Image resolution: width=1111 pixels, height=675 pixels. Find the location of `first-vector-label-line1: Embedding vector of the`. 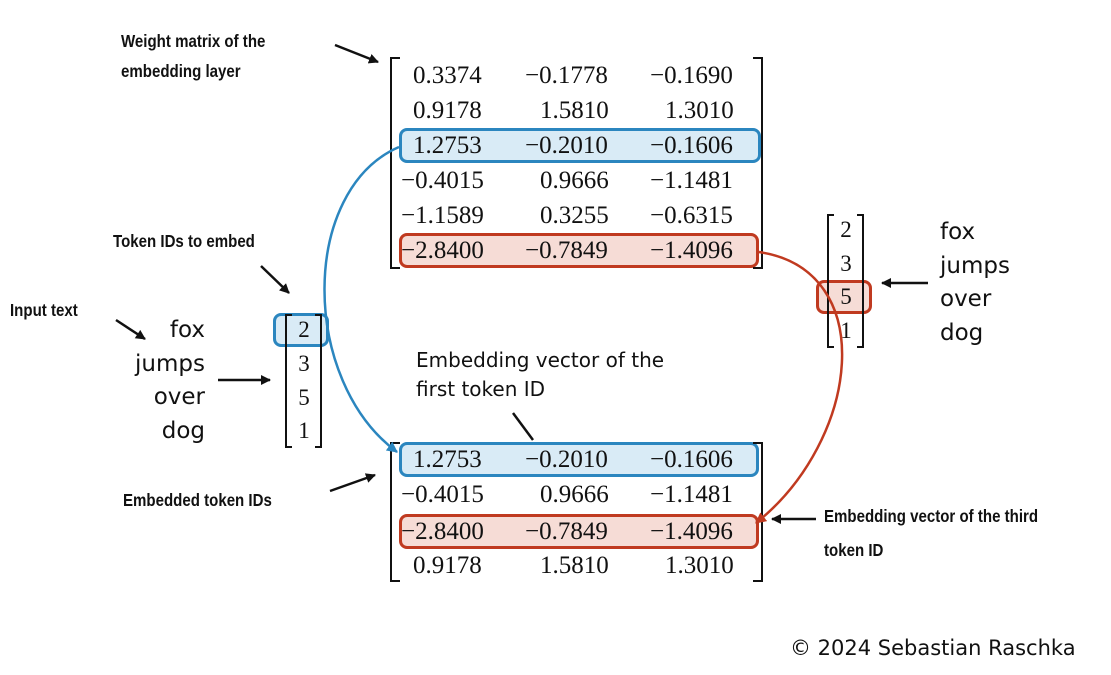

first-vector-label-line1: Embedding vector of the is located at coordinates (540, 360).